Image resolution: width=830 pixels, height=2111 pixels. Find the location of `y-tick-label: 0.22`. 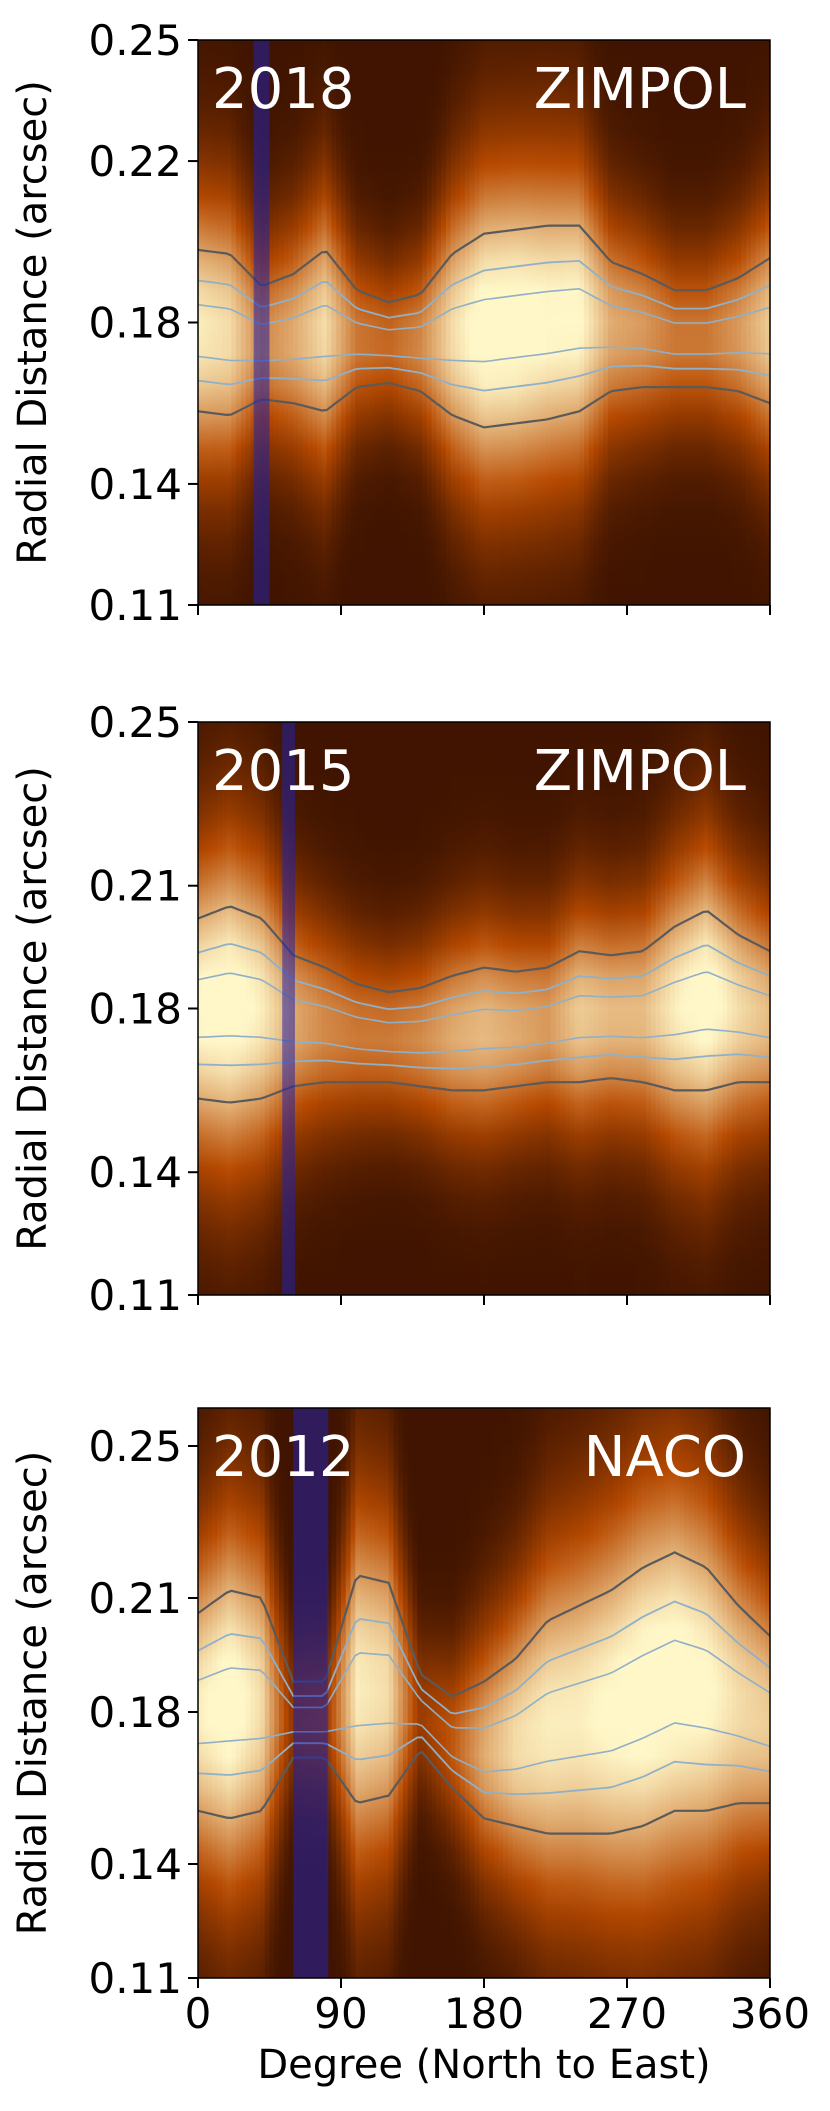

y-tick-label: 0.22 is located at coordinates (135, 161).